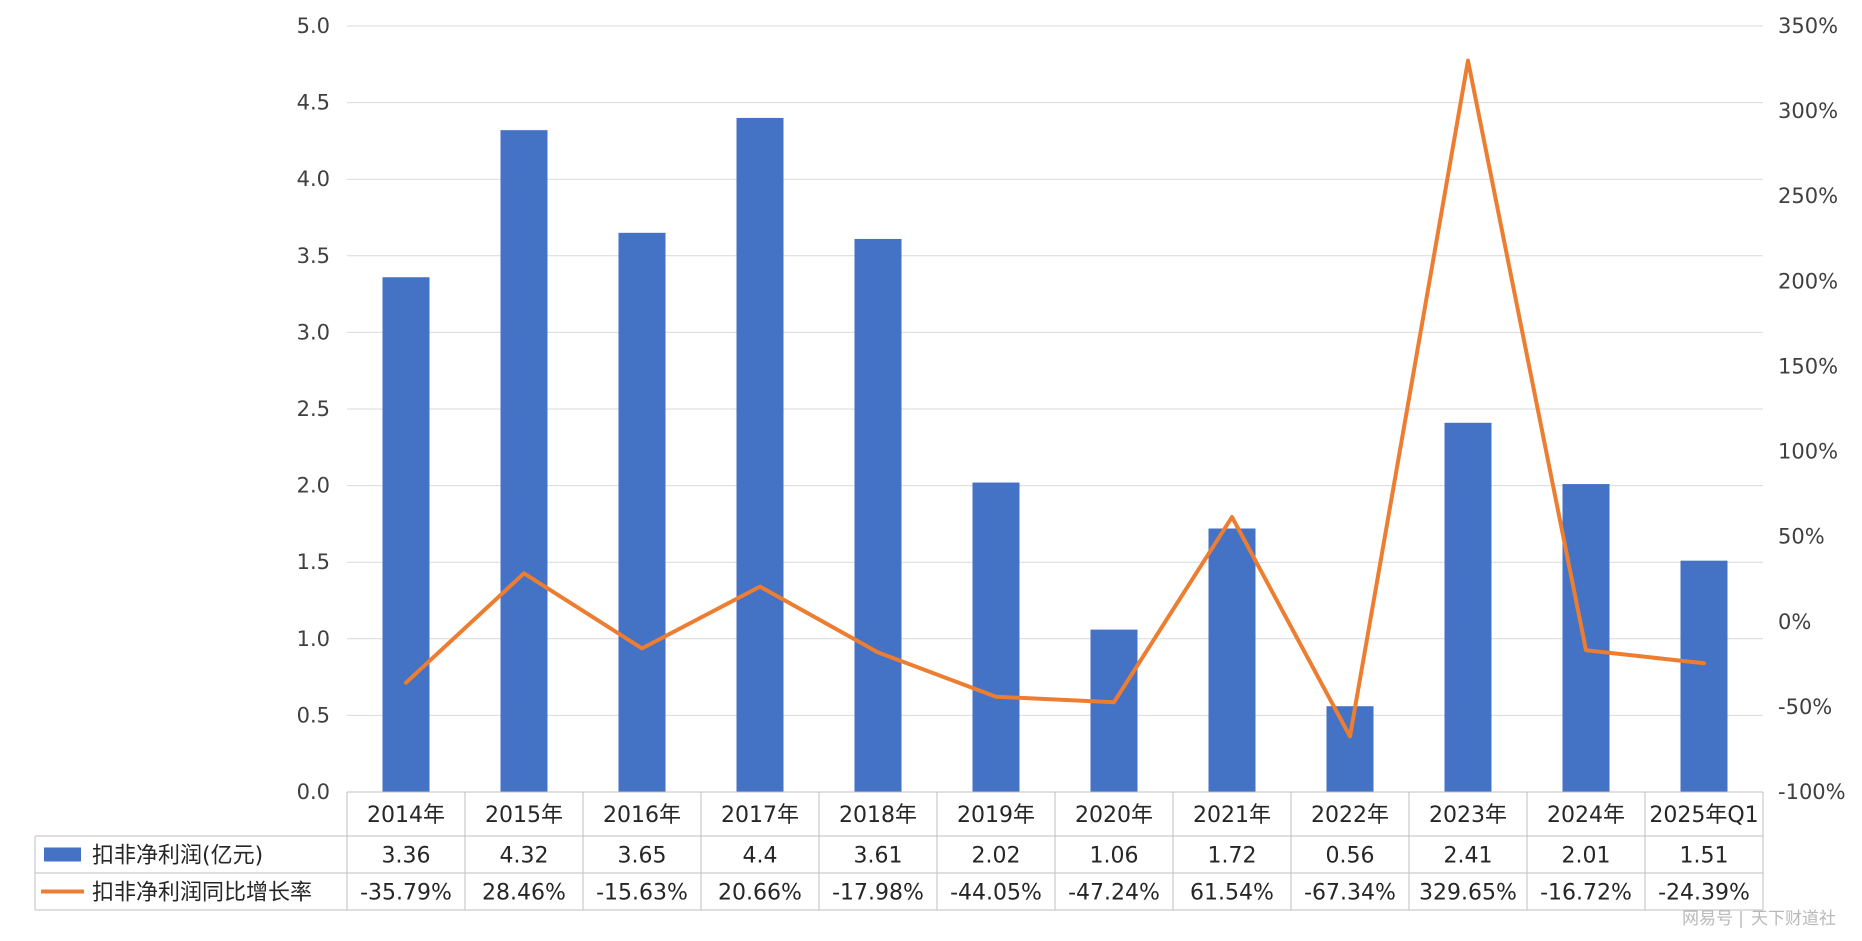  What do you see at coordinates (313, 715) in the screenshot?
I see `y-left-tick-label: 0.5` at bounding box center [313, 715].